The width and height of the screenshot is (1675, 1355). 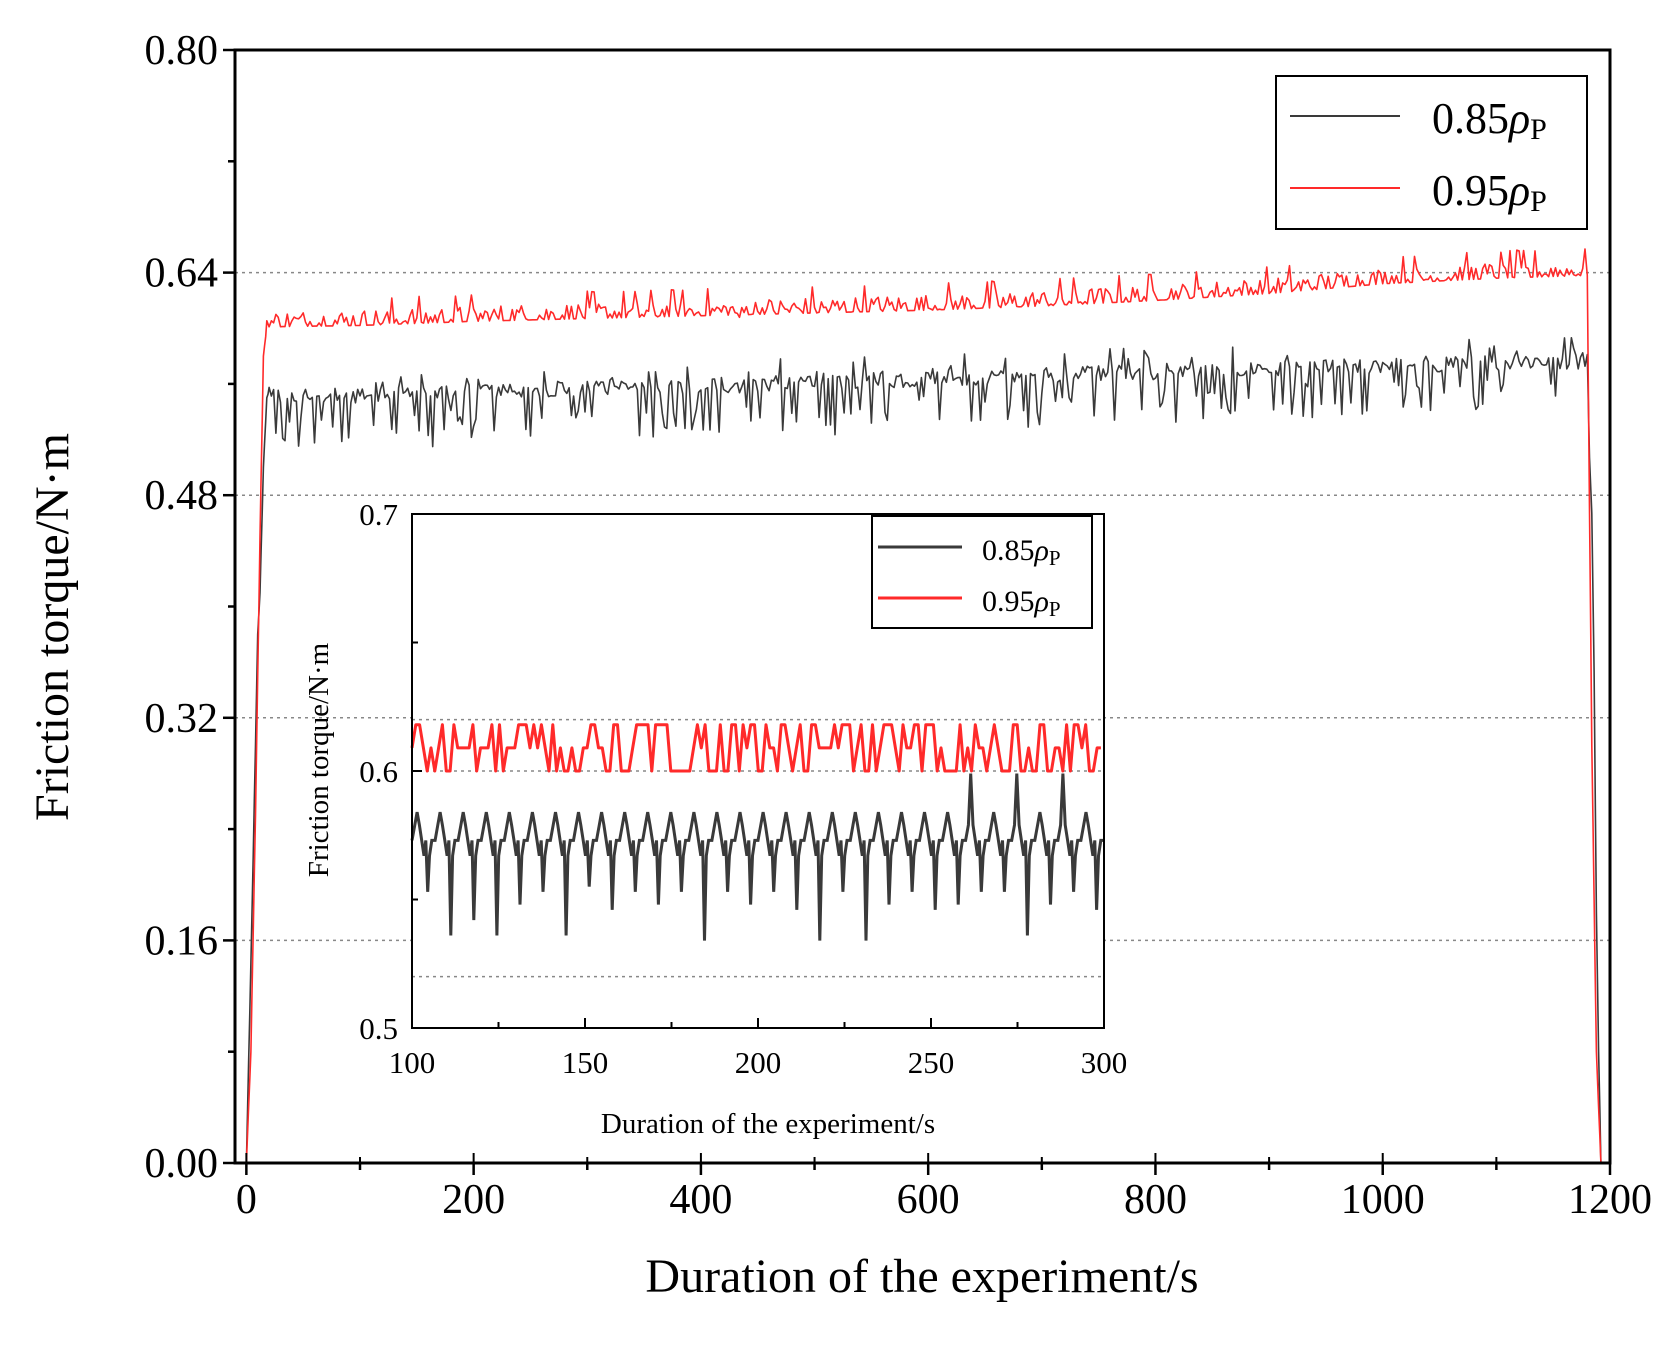 I want to click on inset-x-tick-label: 100, so click(x=412, y=1062).